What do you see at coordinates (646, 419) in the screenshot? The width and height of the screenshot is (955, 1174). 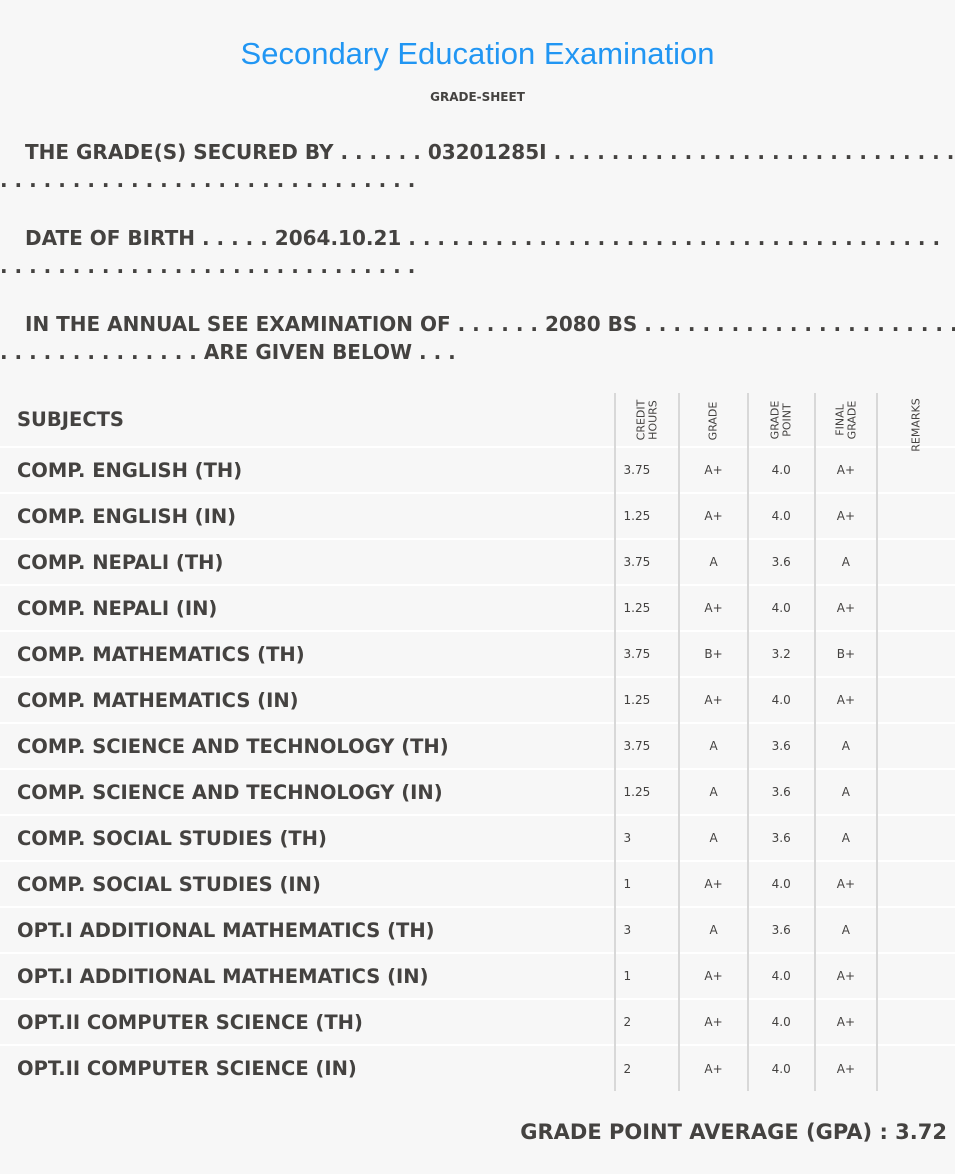 I see `header-credit-hours: CREDIT HOURS` at bounding box center [646, 419].